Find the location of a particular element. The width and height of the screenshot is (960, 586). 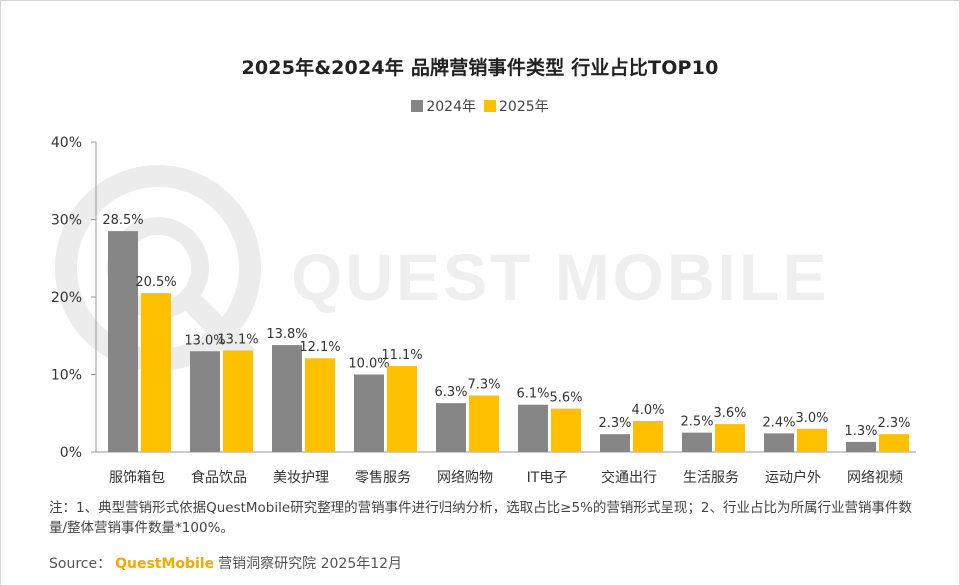

data-label: 4.0% is located at coordinates (647, 410).